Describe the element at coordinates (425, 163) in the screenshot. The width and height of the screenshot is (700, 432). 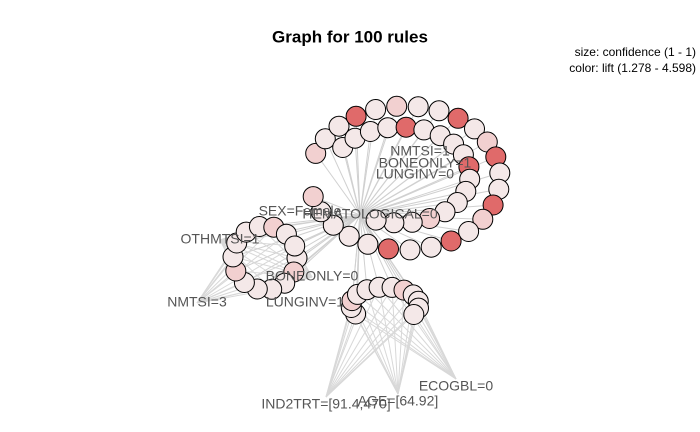
I see `item-label: BONEONLY=1` at that location.